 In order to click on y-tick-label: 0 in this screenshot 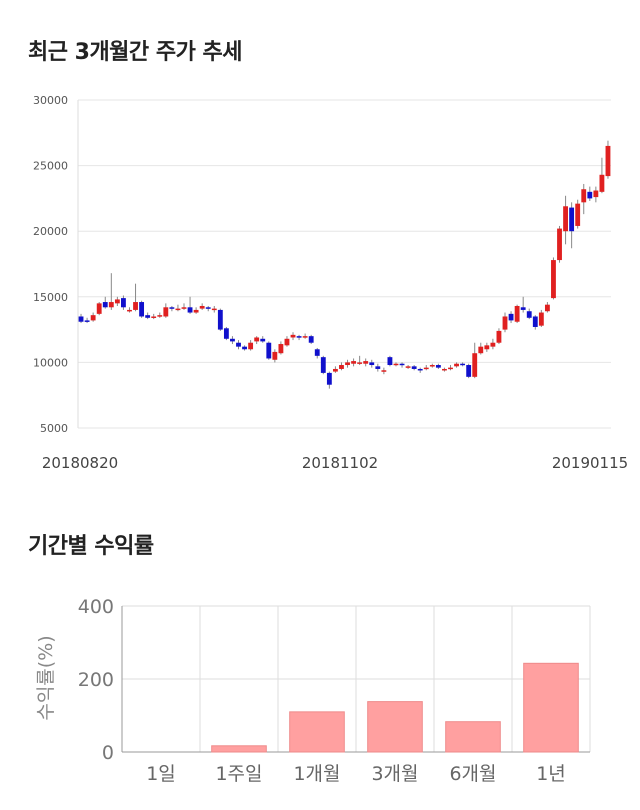, I will do `click(108, 753)`.